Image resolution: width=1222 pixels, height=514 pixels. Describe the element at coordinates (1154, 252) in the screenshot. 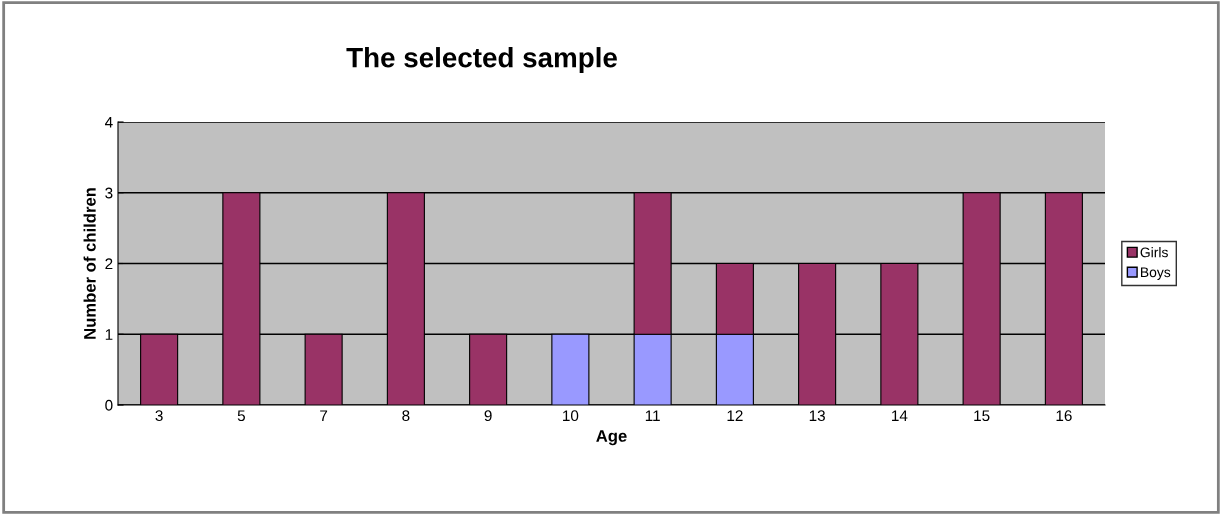

I see `legend-label: Girls` at that location.